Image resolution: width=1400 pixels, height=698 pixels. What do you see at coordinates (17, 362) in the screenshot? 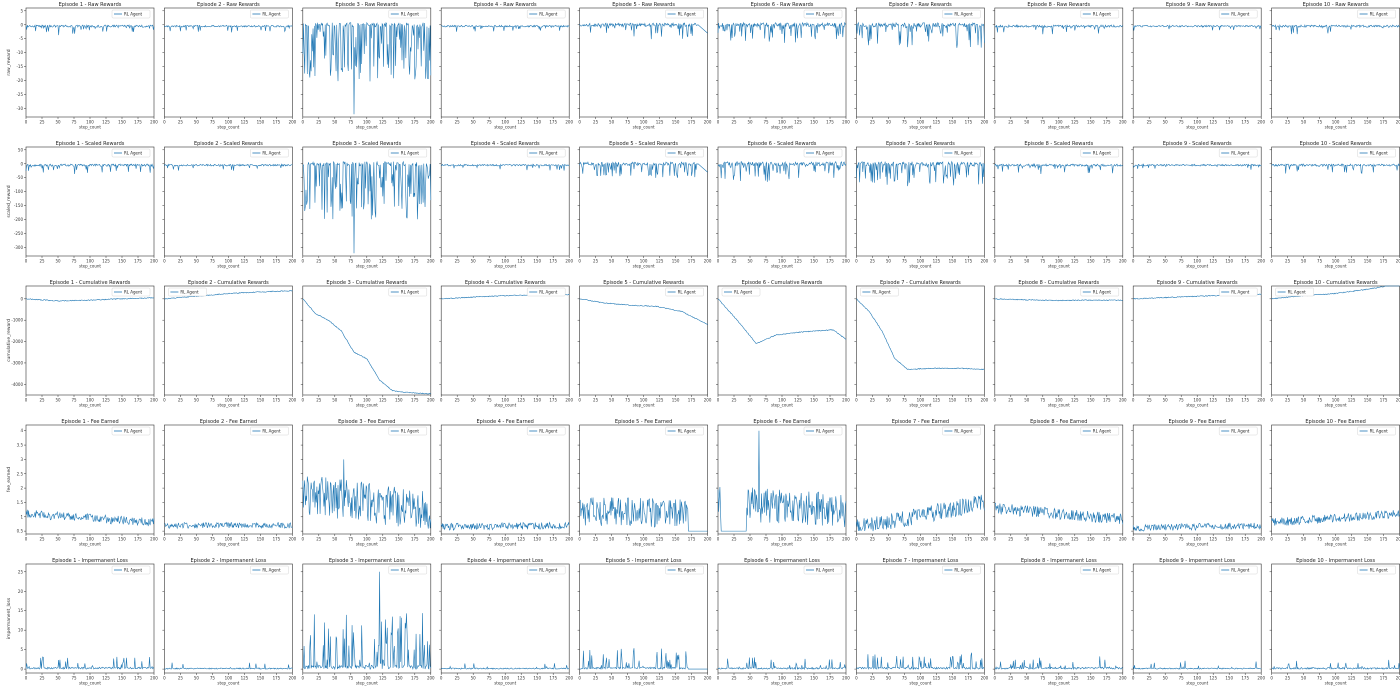
I see `y-tick-label: -3000` at bounding box center [17, 362].